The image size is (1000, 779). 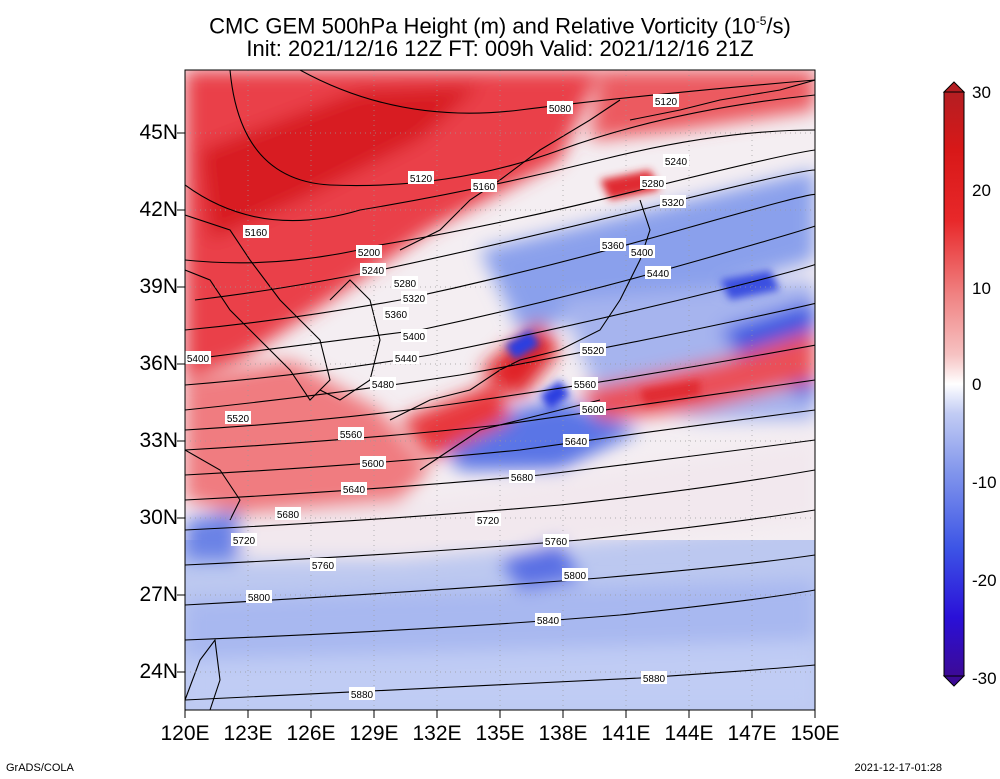 What do you see at coordinates (158, 286) in the screenshot?
I see `lat-label-39n: 39N` at bounding box center [158, 286].